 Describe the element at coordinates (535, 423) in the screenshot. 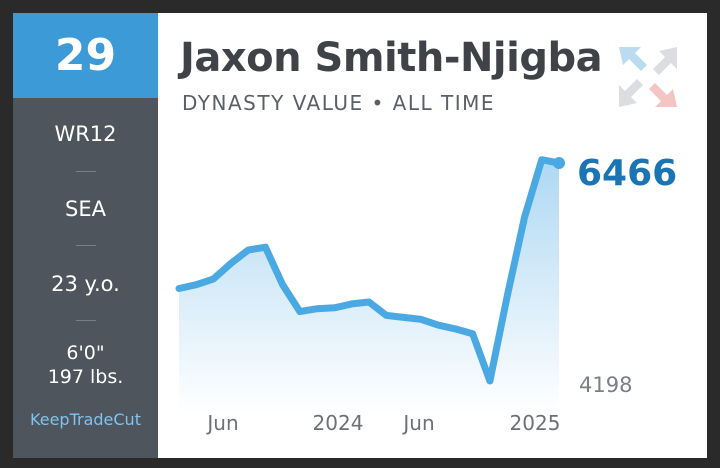

I see `x-tick-label: 2025` at that location.